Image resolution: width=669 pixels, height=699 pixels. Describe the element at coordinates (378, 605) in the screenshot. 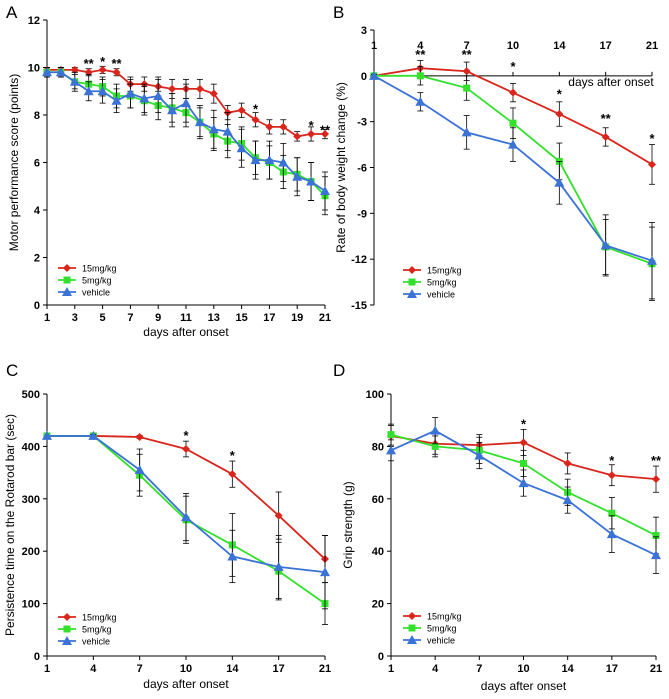

I see `y-tick-label: 20` at that location.